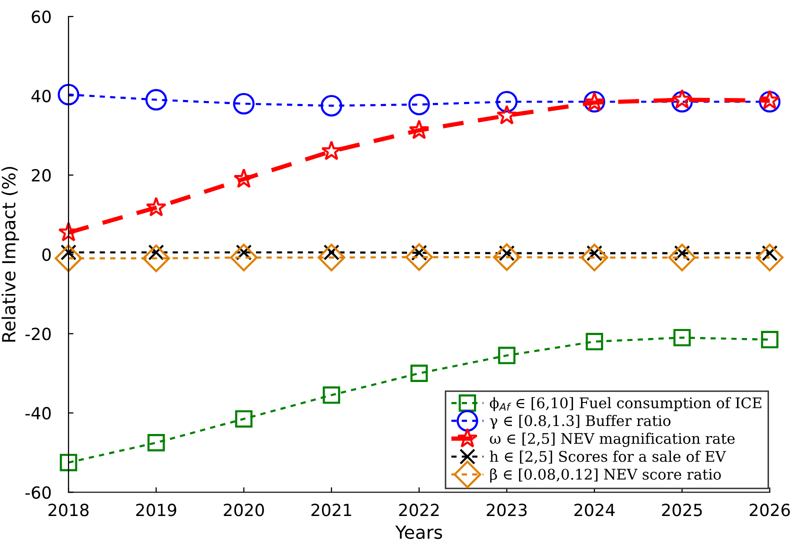 The image size is (806, 550). What do you see at coordinates (46, 254) in the screenshot?
I see `y-tick-label: 0` at bounding box center [46, 254].